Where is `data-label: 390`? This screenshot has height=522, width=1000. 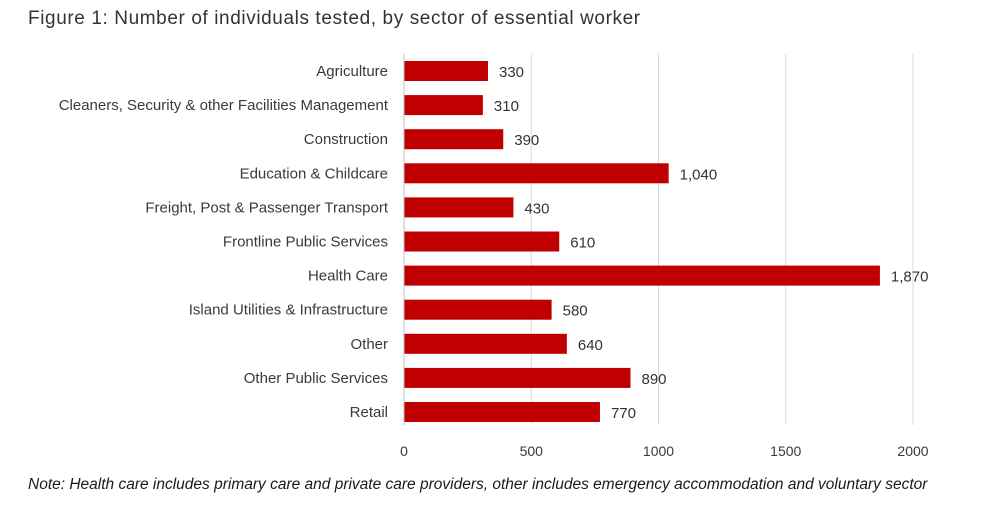 data-label: 390 is located at coordinates (526, 140).